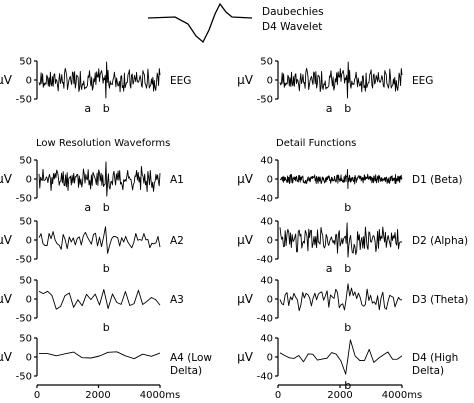 This screenshot has height=403, width=474. What do you see at coordinates (200, 23) in the screenshot?
I see `wavelet-curve` at bounding box center [200, 23].